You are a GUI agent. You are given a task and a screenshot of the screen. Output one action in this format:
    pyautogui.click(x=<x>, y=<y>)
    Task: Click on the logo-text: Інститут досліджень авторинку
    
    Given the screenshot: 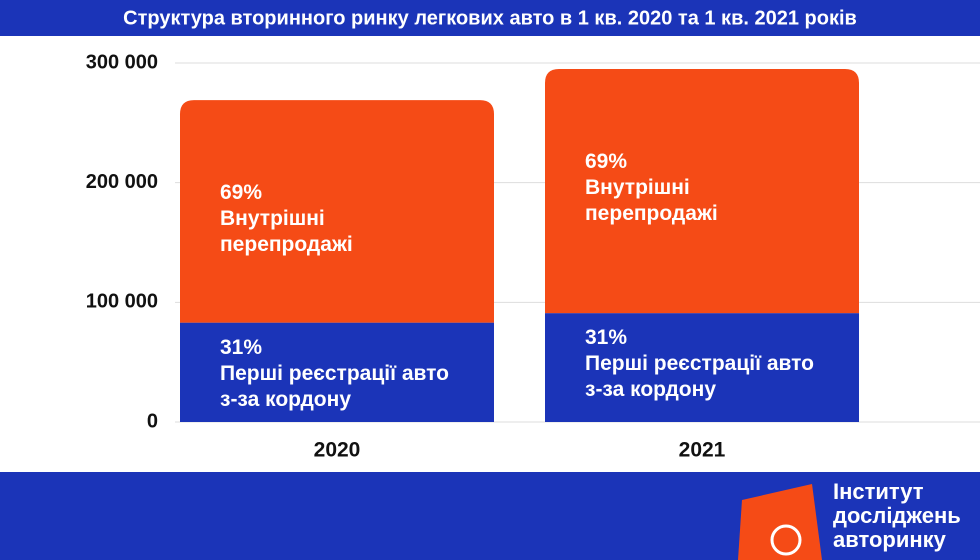 What is the action you would take?
    pyautogui.click(x=897, y=515)
    